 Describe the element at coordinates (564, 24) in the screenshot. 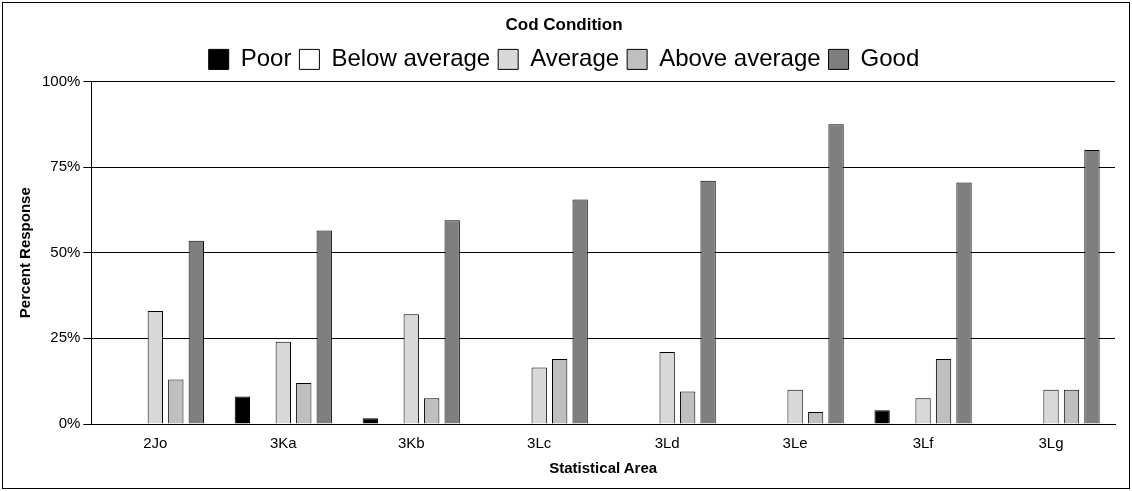

I see `chart-title: Cod Condition` at that location.